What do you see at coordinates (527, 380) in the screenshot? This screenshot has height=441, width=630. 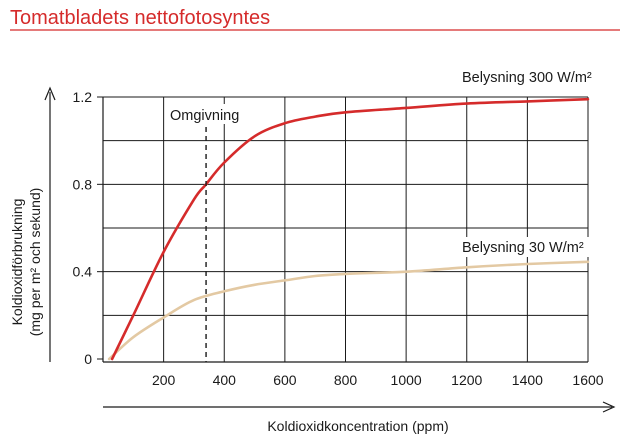 I see `x-tick-label: 1400` at bounding box center [527, 380].